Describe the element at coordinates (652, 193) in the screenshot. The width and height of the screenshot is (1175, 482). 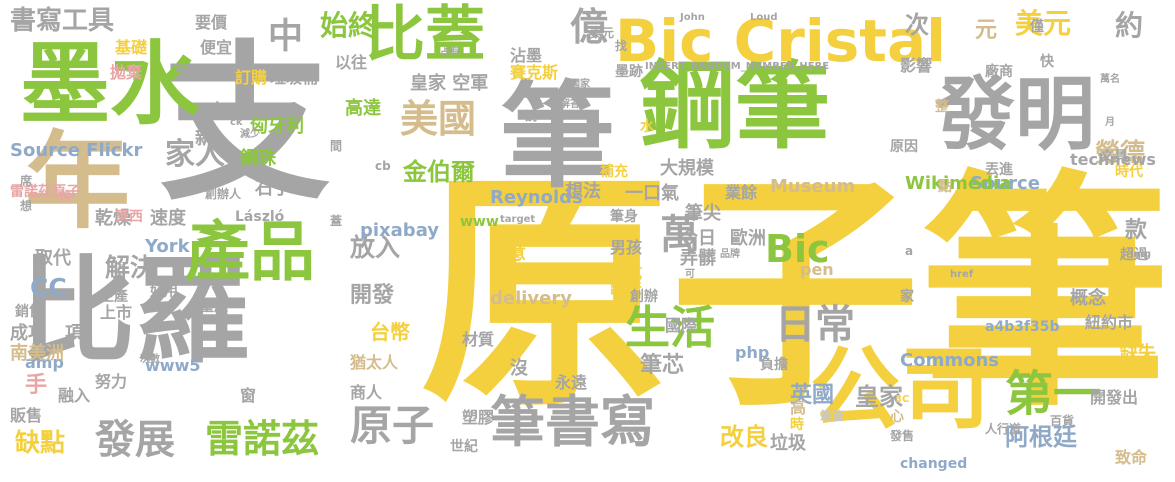
I see `cloud-word: 一口氣` at that location.